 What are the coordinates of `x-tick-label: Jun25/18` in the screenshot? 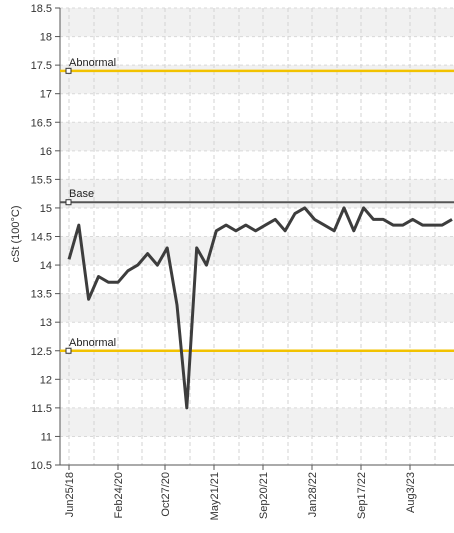 It's located at (70, 494).